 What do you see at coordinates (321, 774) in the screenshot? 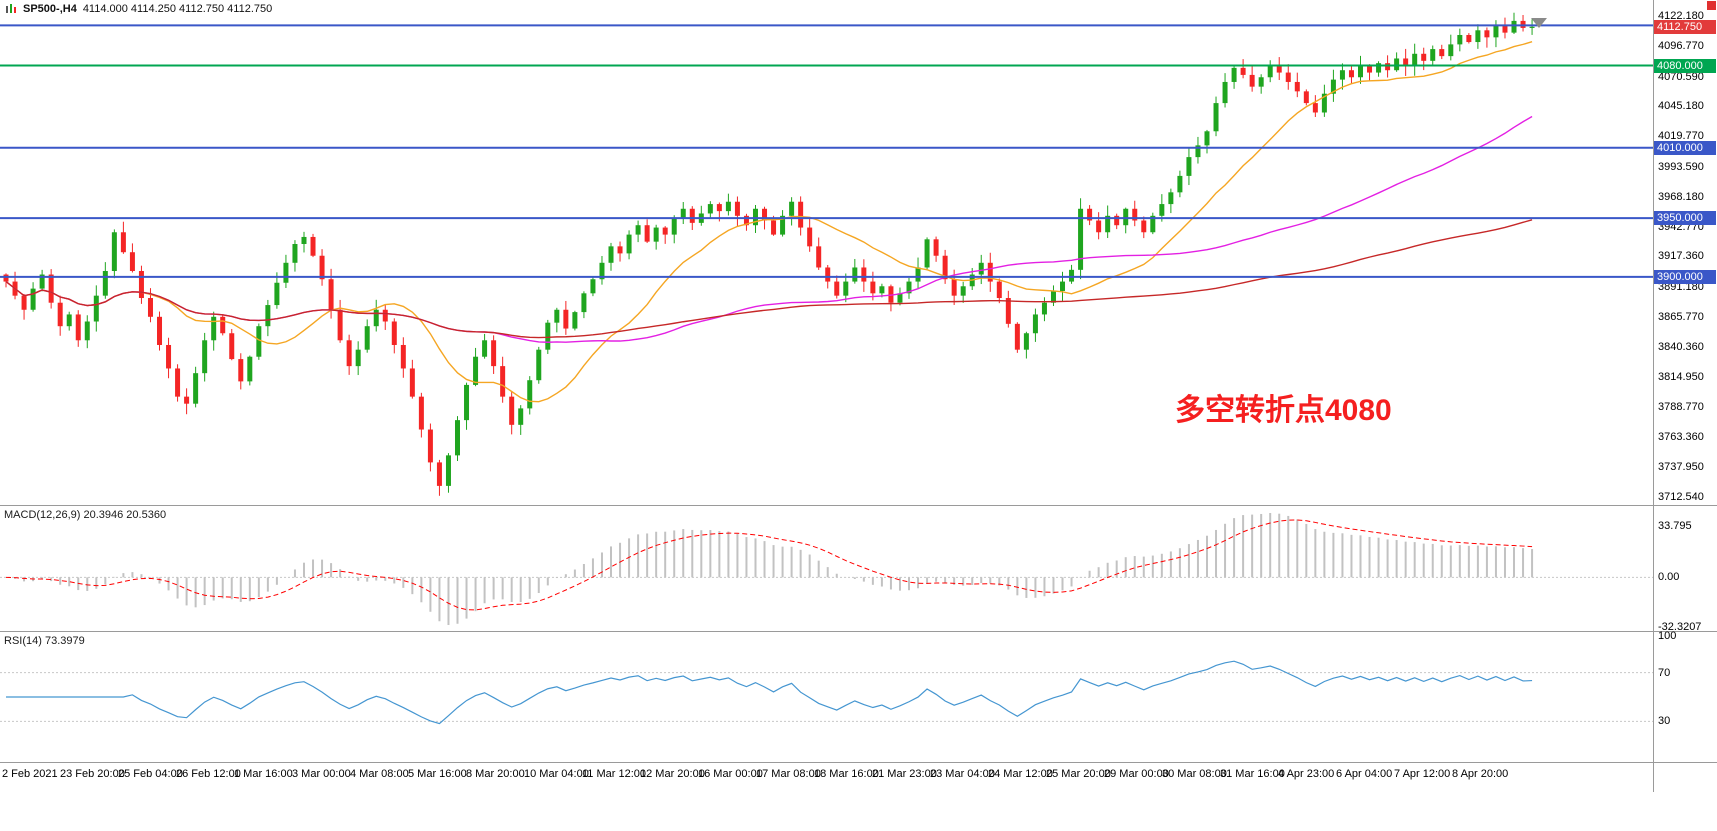
I see `time-label: 3 Mar 00:00` at bounding box center [321, 774].